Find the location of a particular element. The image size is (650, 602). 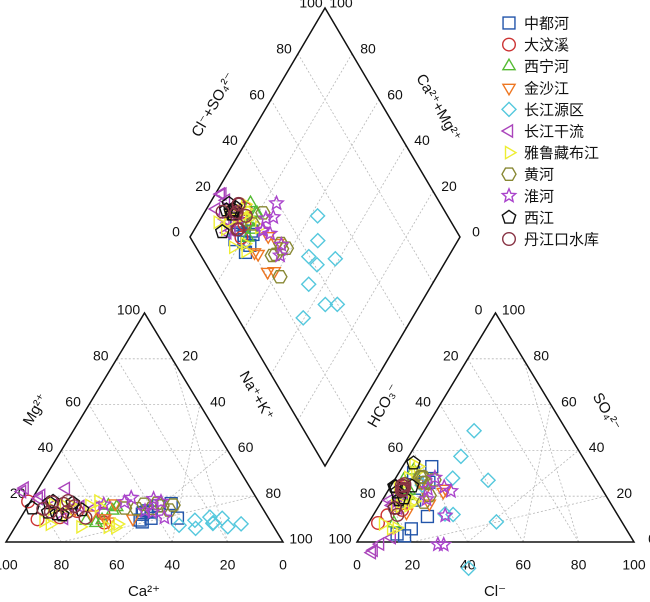

cation-bottom-tick: 40 is located at coordinates (172, 565).